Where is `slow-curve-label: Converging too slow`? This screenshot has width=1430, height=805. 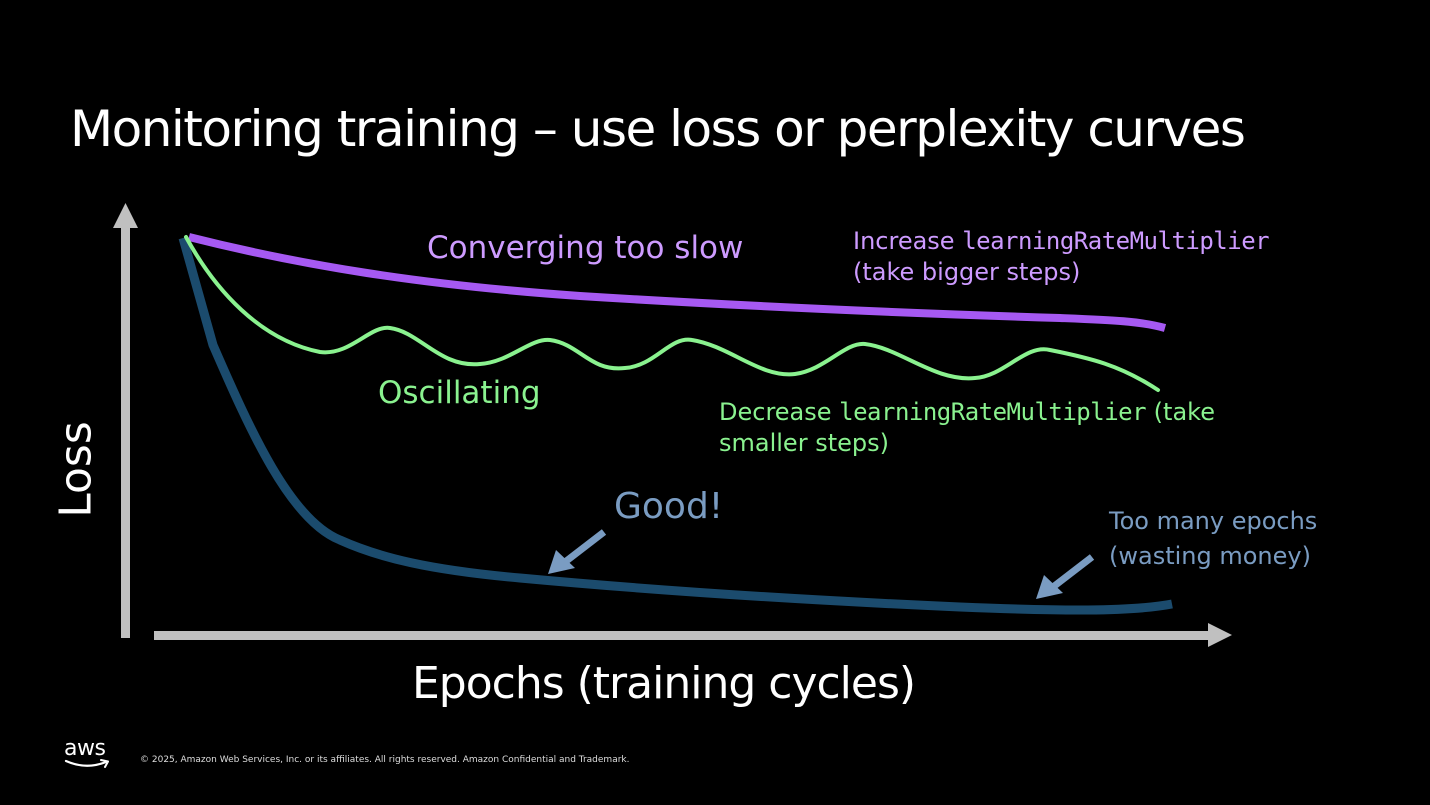
slow-curve-label: Converging too slow is located at coordinates (585, 248).